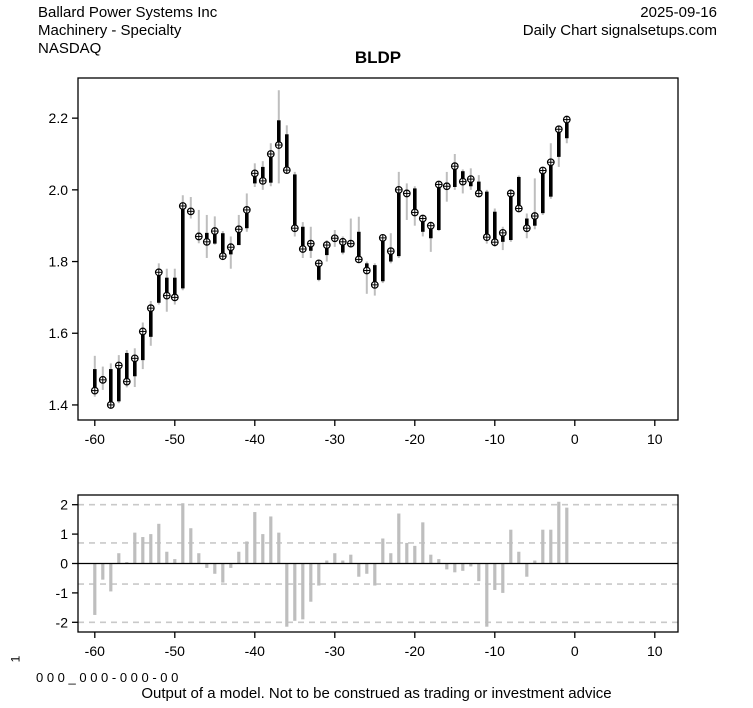 This screenshot has height=708, width=753. What do you see at coordinates (59, 190) in the screenshot?
I see `svg-text: 2.0` at bounding box center [59, 190].